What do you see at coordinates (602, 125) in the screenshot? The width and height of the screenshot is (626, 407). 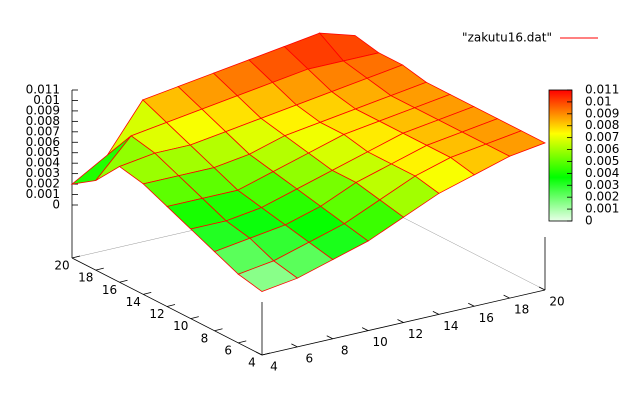 I see `colorbar-tick-label: 0.008` at bounding box center [602, 125].